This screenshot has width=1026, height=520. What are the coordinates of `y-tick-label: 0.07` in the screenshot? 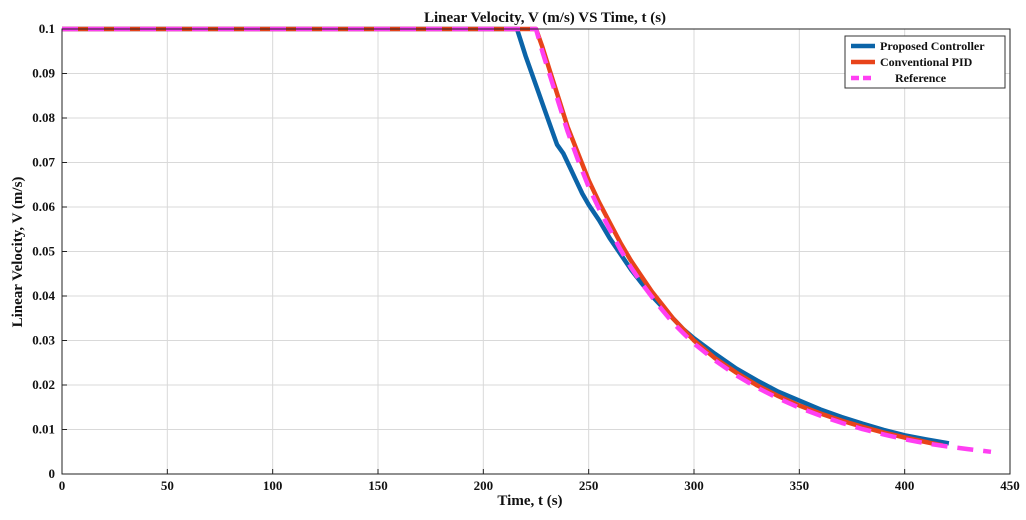 It's located at (43, 162).